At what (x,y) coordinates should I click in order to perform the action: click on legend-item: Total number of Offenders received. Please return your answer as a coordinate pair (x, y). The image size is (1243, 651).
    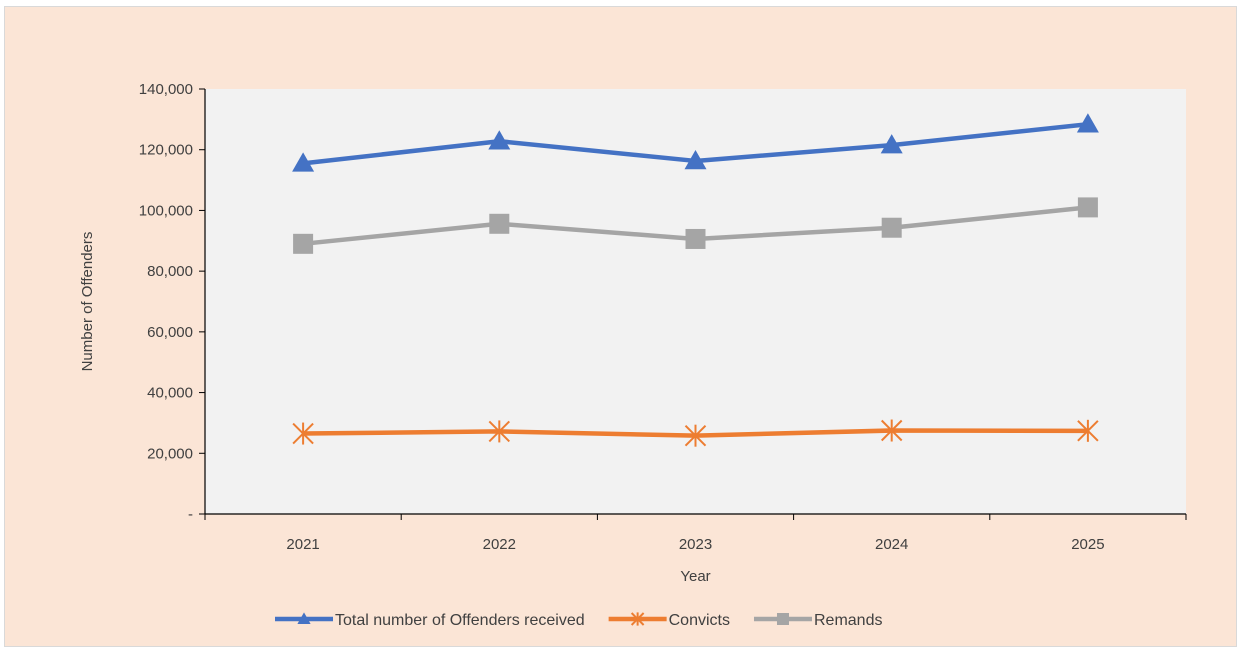
    Looking at the image, I should click on (430, 620).